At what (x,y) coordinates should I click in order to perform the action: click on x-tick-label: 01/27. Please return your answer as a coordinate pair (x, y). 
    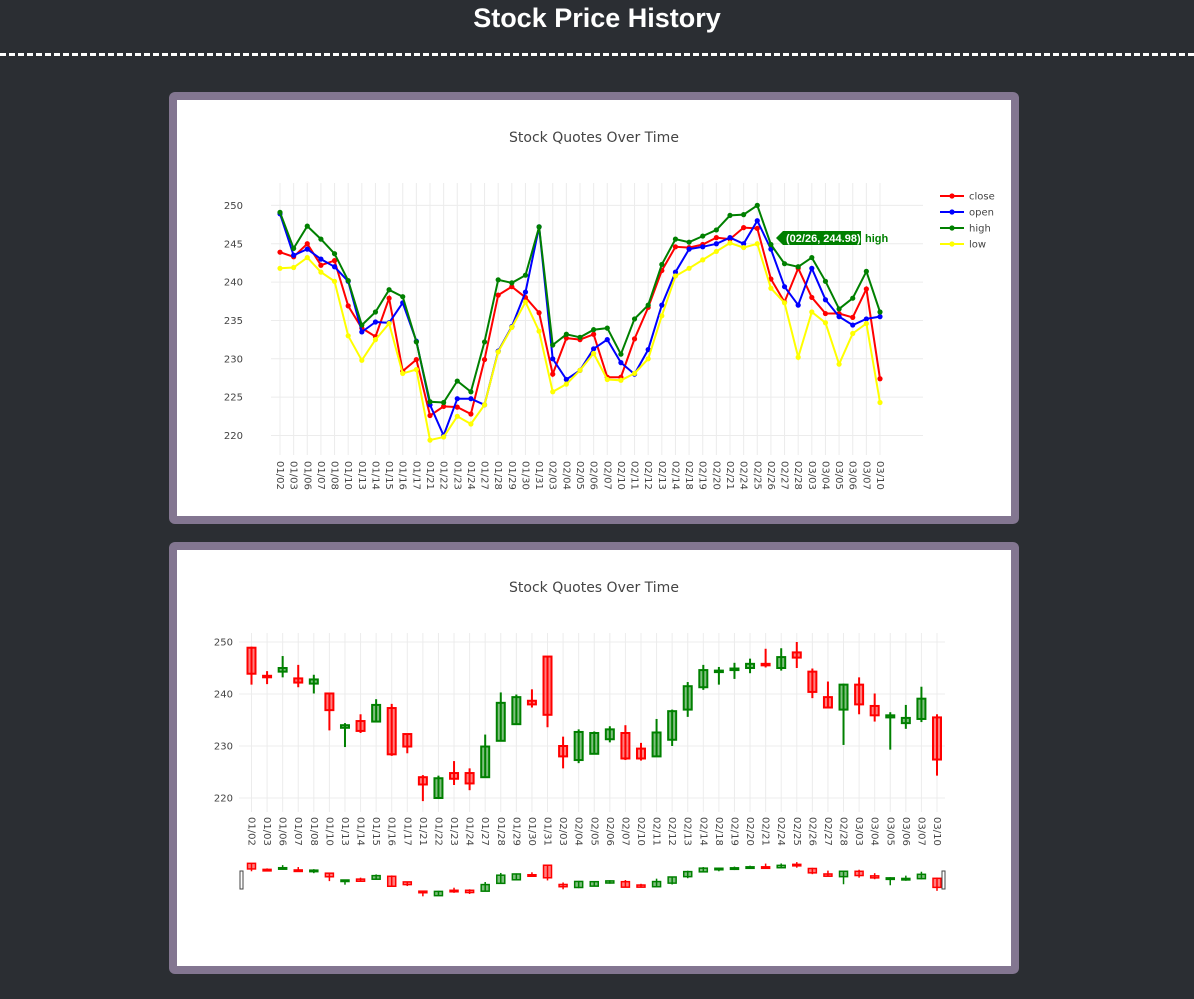
    Looking at the image, I should click on (484, 831).